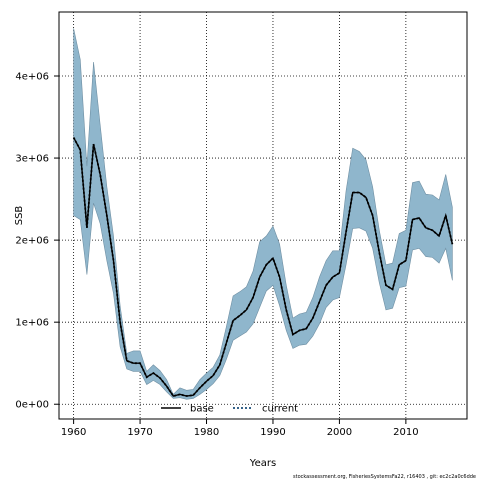 Image resolution: width=480 pixels, height=480 pixels. I want to click on y-axis: 0e+00 1e+06 2e+06 3e+06 4e+06, so click(37, 241).